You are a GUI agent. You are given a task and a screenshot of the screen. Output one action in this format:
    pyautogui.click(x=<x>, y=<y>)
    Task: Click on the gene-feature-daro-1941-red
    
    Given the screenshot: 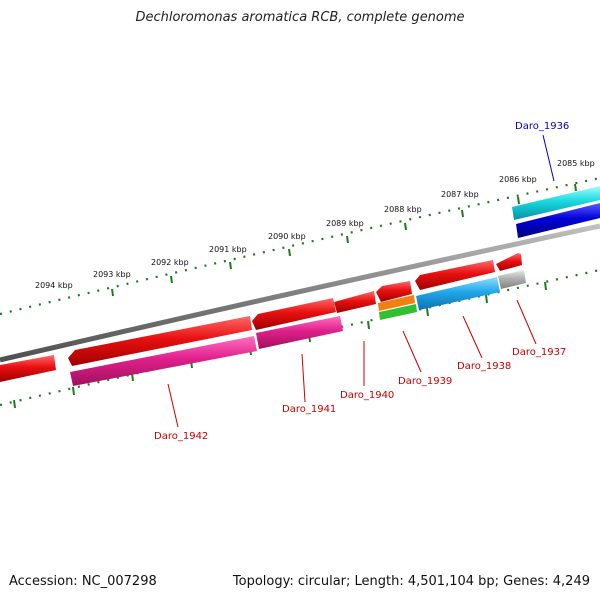 What is the action you would take?
    pyautogui.click(x=294, y=314)
    